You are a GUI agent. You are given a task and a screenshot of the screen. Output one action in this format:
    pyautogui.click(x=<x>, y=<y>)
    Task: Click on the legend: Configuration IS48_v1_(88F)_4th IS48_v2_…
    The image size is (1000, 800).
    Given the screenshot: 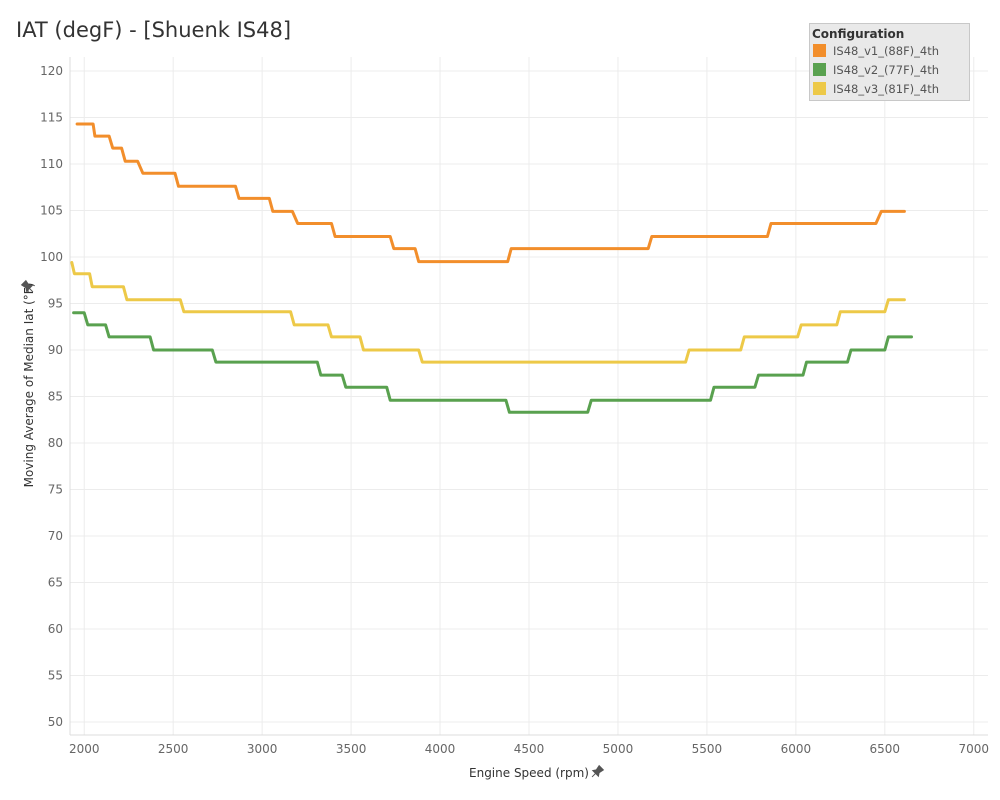 What is the action you would take?
    pyautogui.click(x=889, y=62)
    